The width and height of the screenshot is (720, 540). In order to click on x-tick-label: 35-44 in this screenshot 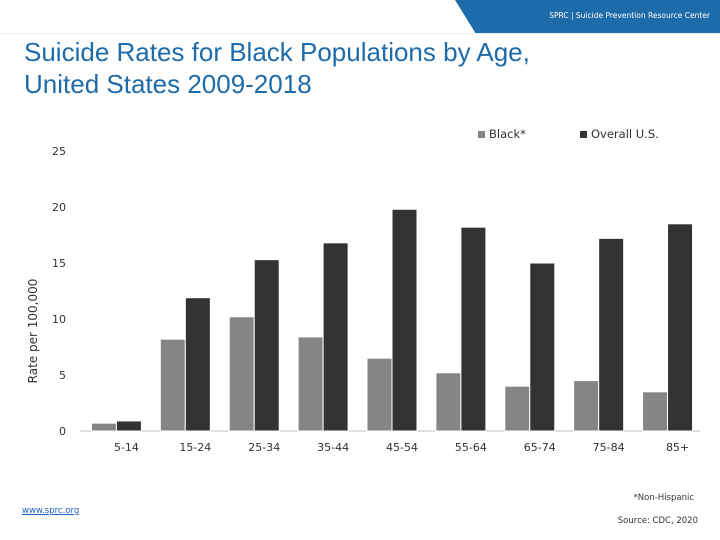, I will do `click(333, 447)`.